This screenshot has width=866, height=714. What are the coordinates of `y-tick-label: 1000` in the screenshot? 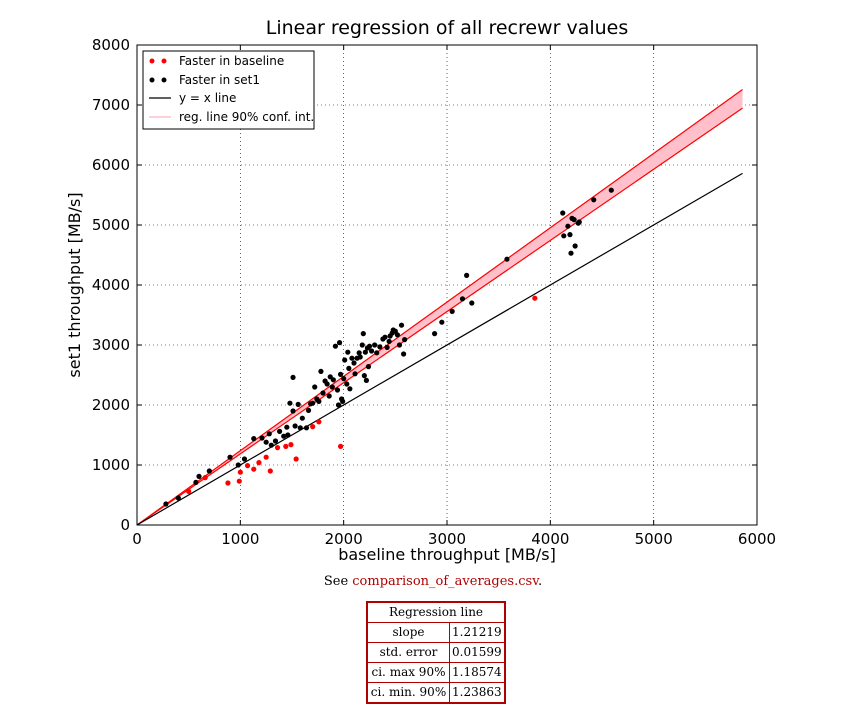 It's located at (111, 465).